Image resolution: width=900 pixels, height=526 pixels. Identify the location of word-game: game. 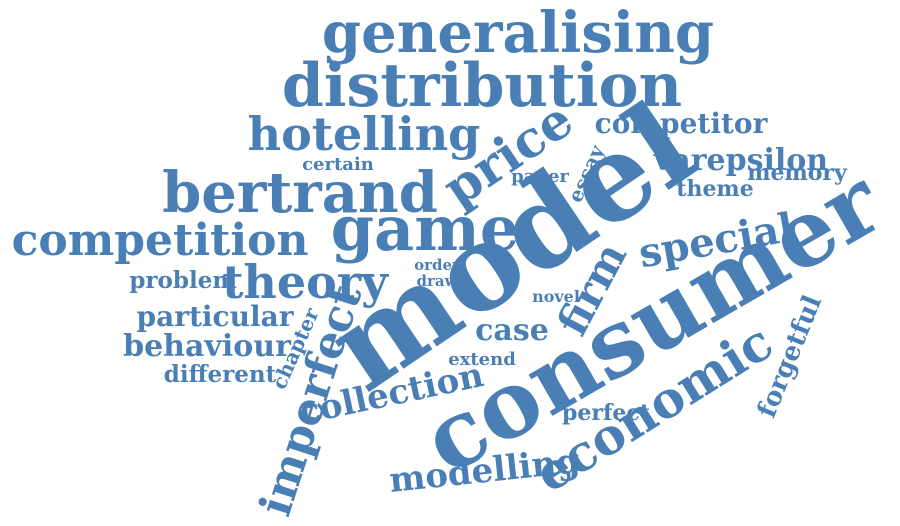
(425, 228).